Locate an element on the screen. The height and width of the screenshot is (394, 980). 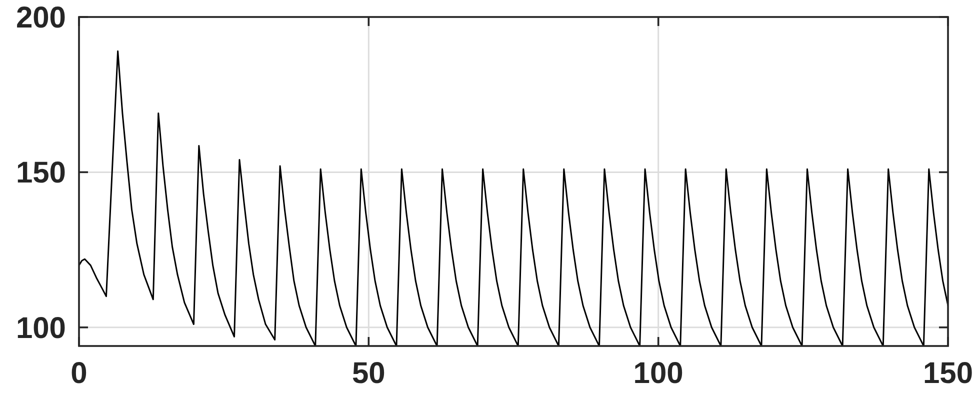
y-tick-label: 150 is located at coordinates (41, 173).